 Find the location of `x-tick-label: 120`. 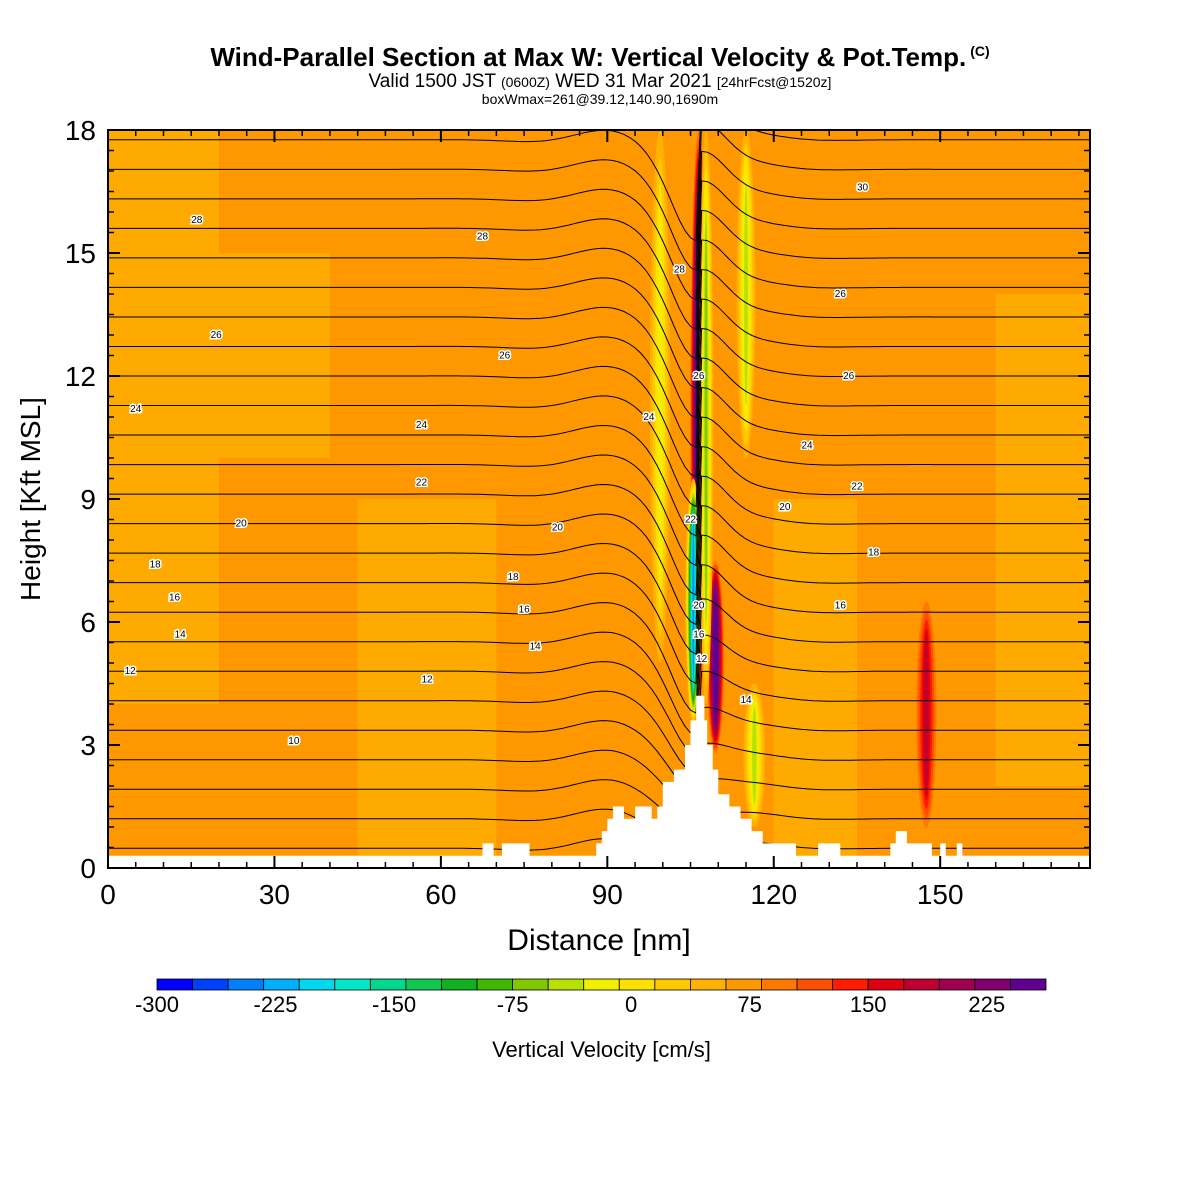

x-tick-label: 120 is located at coordinates (773, 894).